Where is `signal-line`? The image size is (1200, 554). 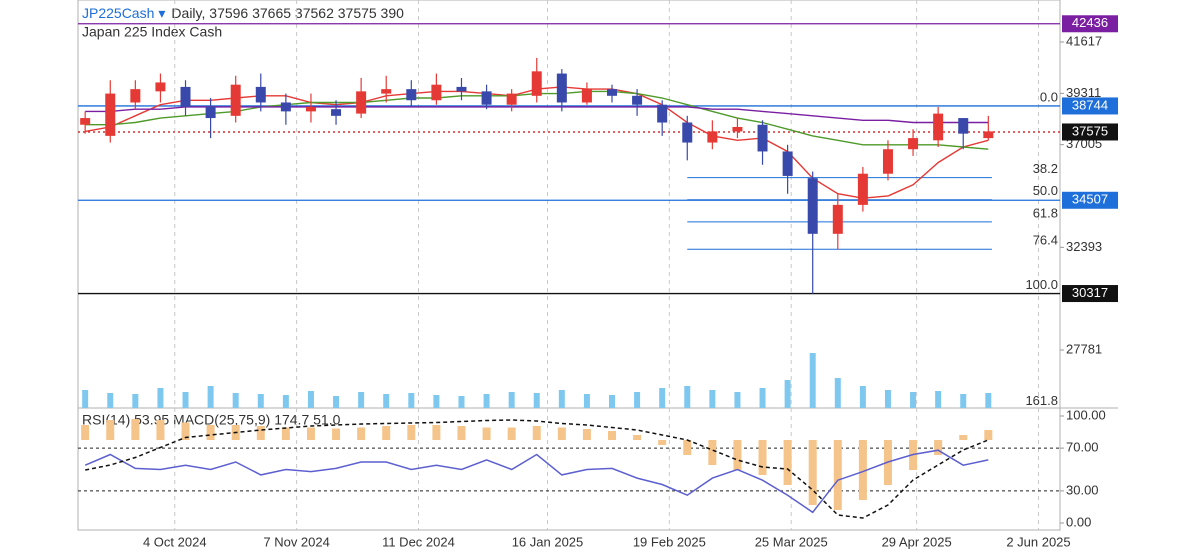
signal-line is located at coordinates (537, 469).